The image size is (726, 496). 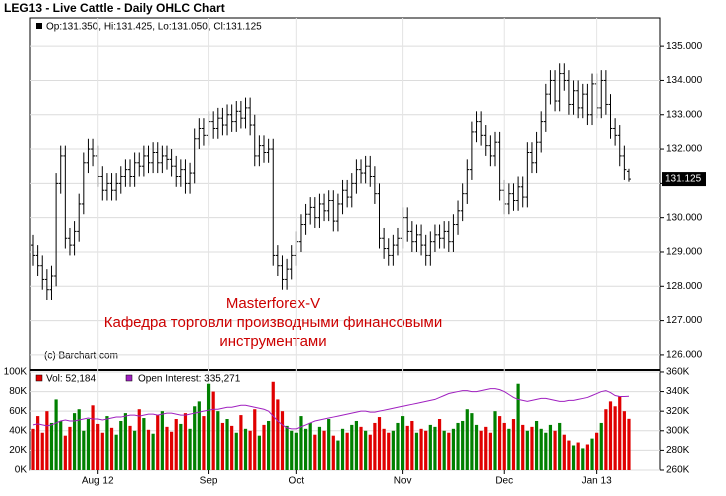 I want to click on y-tick-label: 132.000, so click(x=684, y=149).